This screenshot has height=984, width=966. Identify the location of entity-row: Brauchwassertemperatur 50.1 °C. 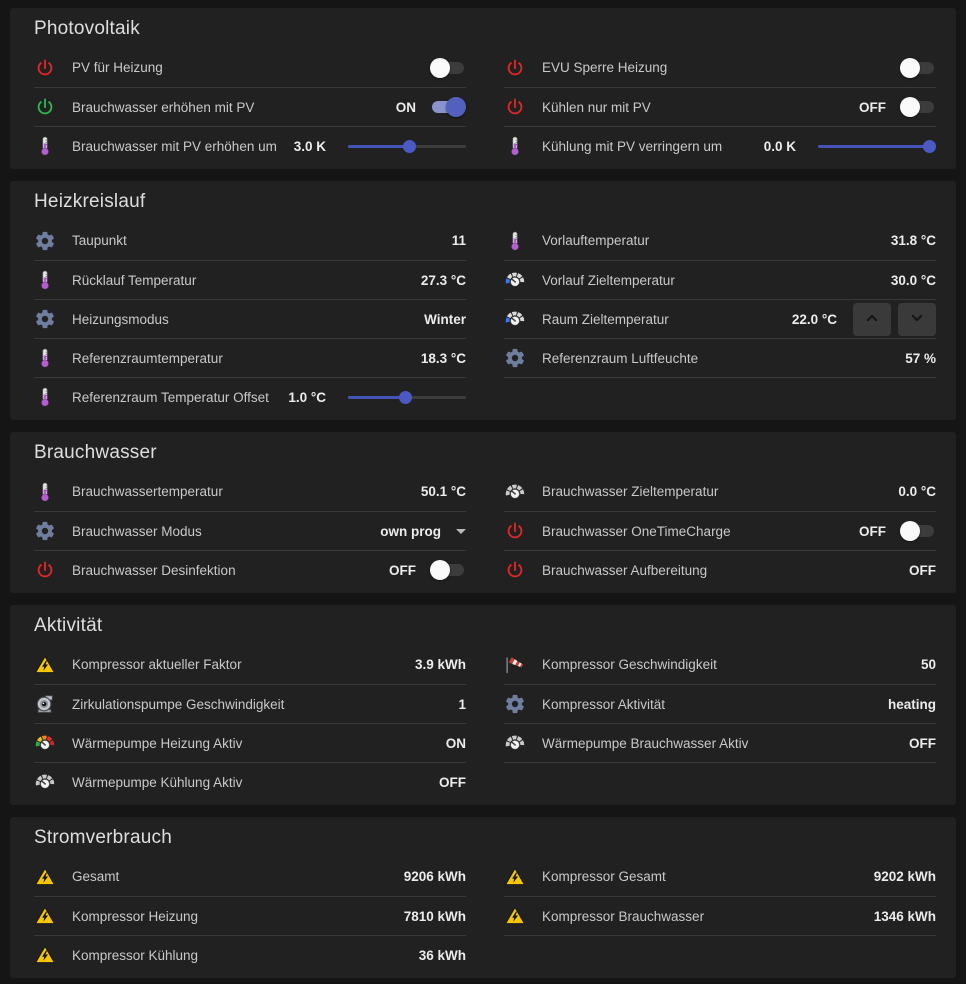
(250, 491).